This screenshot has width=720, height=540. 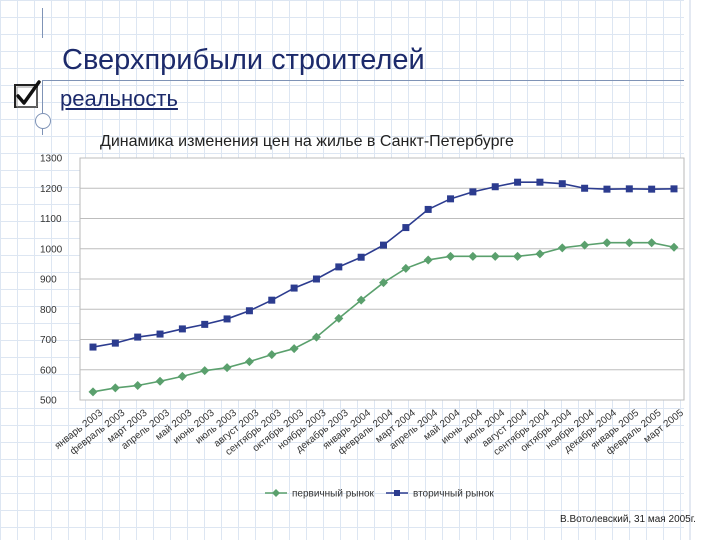 What do you see at coordinates (453, 494) in the screenshot?
I see `legend-label: вторичный рынок` at bounding box center [453, 494].